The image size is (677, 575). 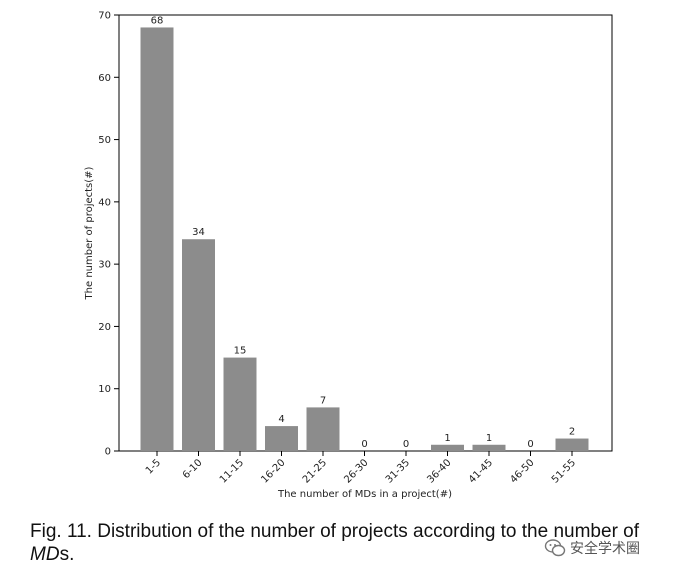 I want to click on bar-value-label: 2, so click(x=572, y=432).